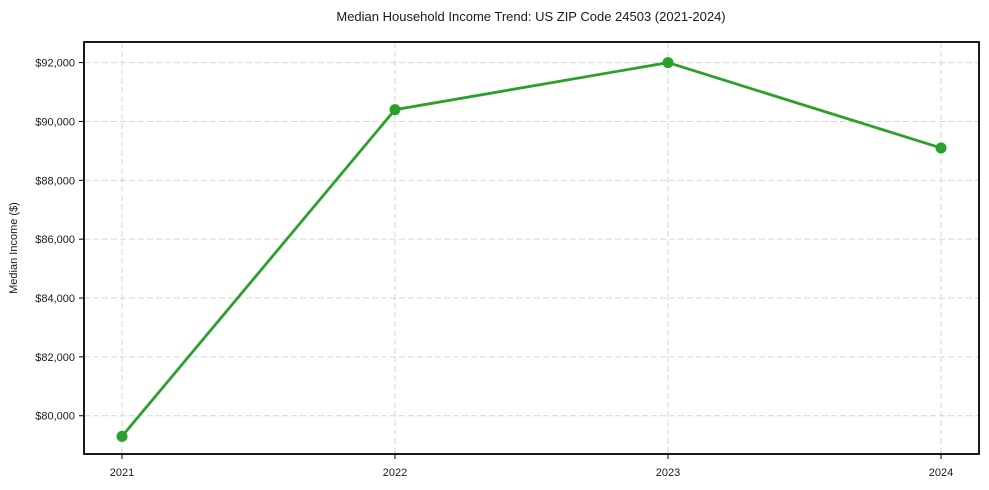 The height and width of the screenshot is (490, 989). Describe the element at coordinates (55, 64) in the screenshot. I see `y-tick-label: $92,000` at that location.